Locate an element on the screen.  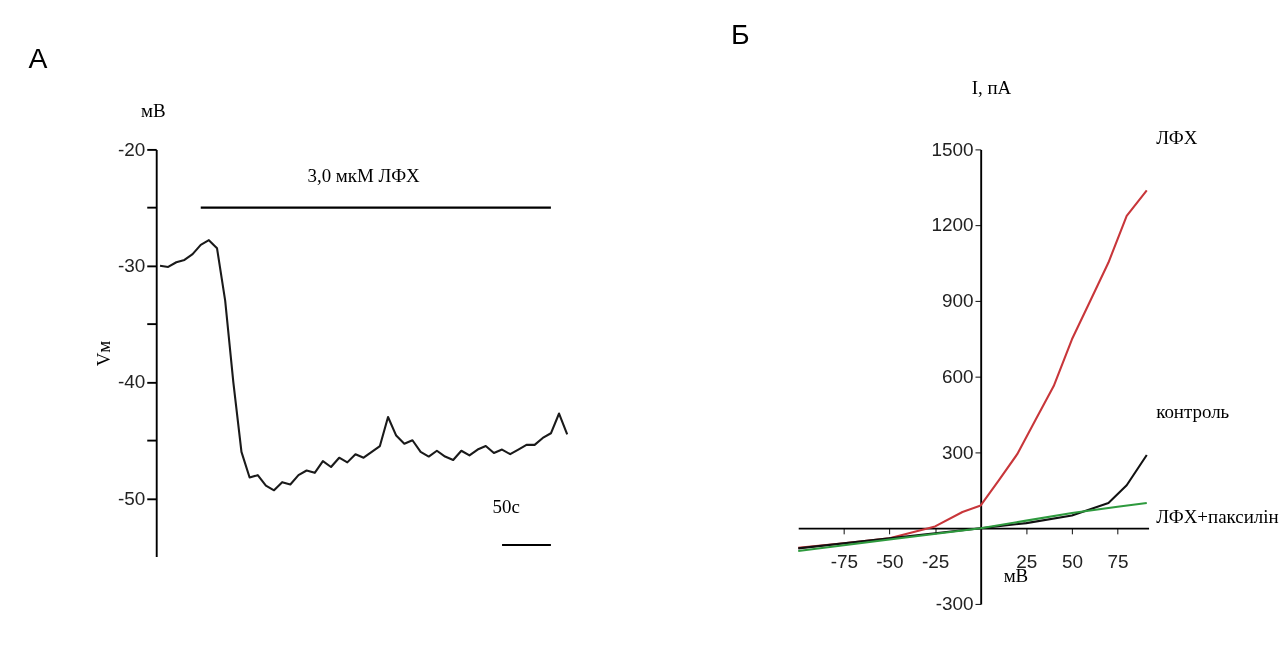
annotation: 3,0 мкМ ЛФХ is located at coordinates (364, 175).